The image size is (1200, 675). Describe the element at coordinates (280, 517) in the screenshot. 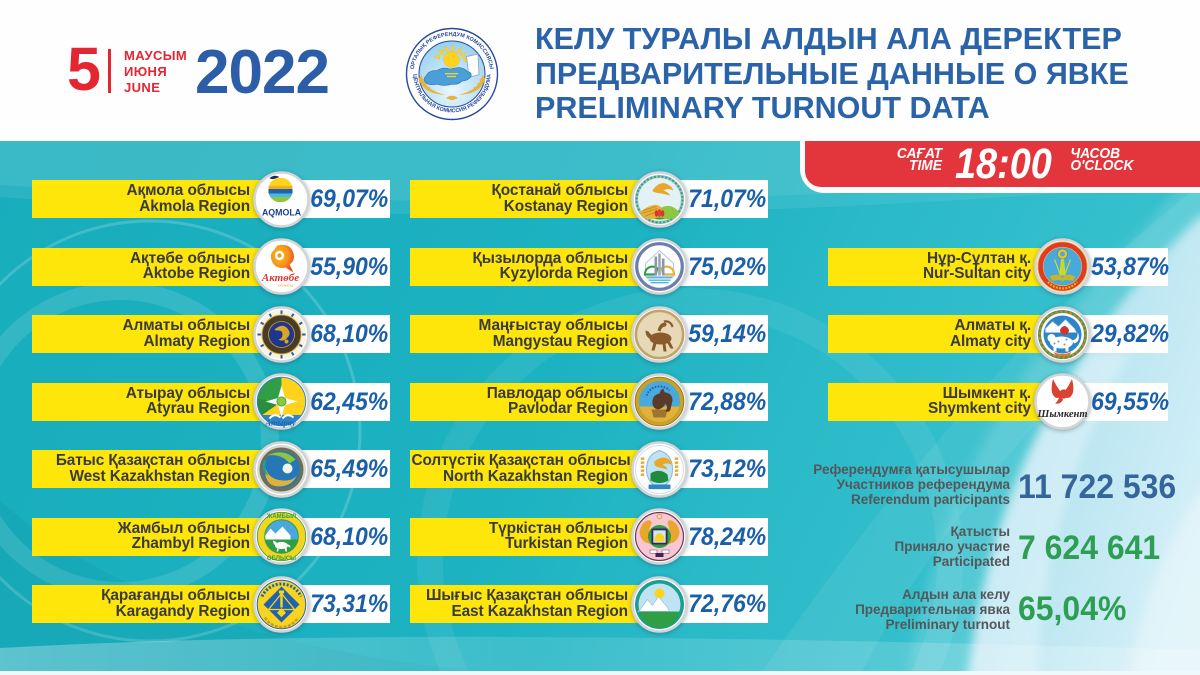

I see `svg-text: ЖАМБЫЛ` at that location.